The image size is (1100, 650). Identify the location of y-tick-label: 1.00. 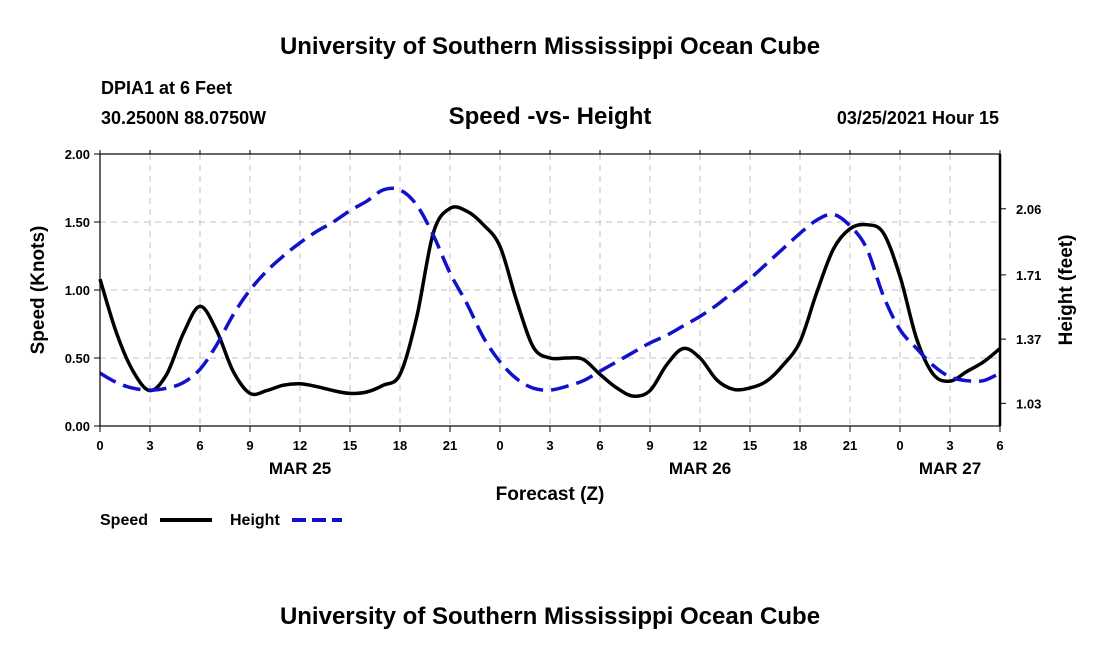
(77, 290).